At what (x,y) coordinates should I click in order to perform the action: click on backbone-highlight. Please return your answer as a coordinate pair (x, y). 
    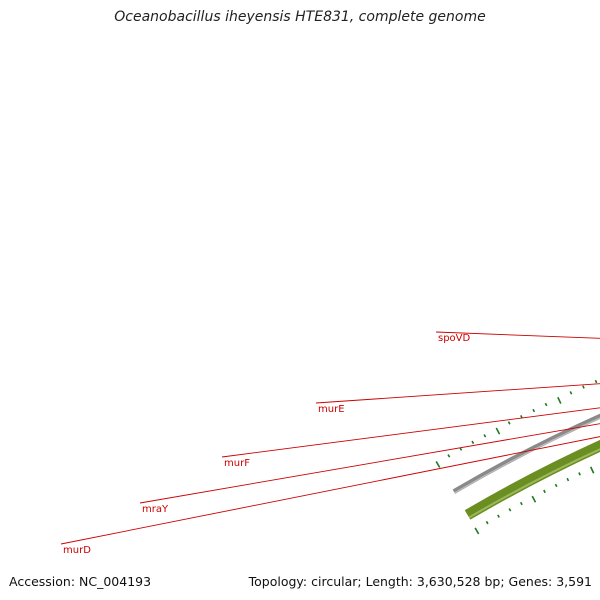
    Looking at the image, I should click on (527, 455).